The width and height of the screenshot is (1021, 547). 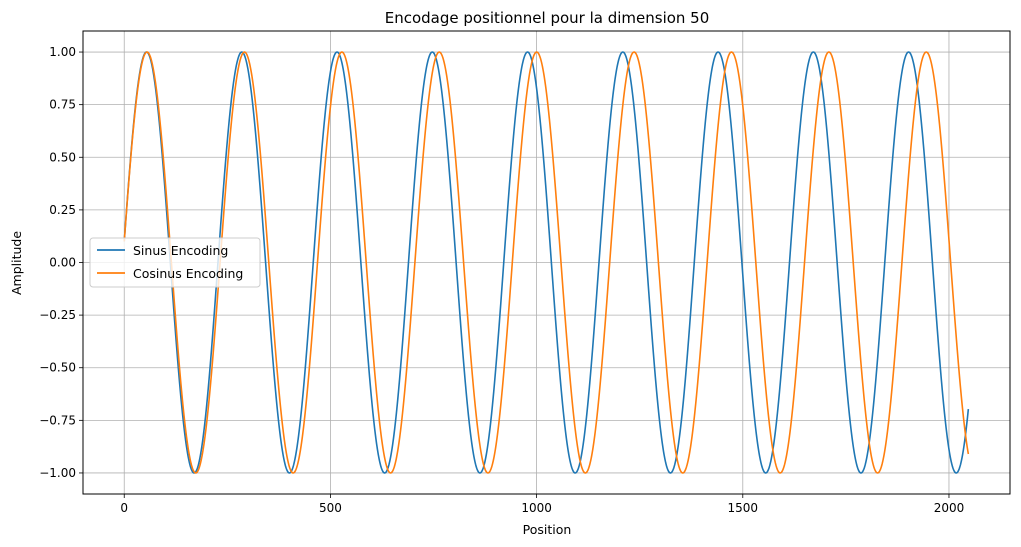 I want to click on y-tick-label: −0.25, so click(x=57, y=315).